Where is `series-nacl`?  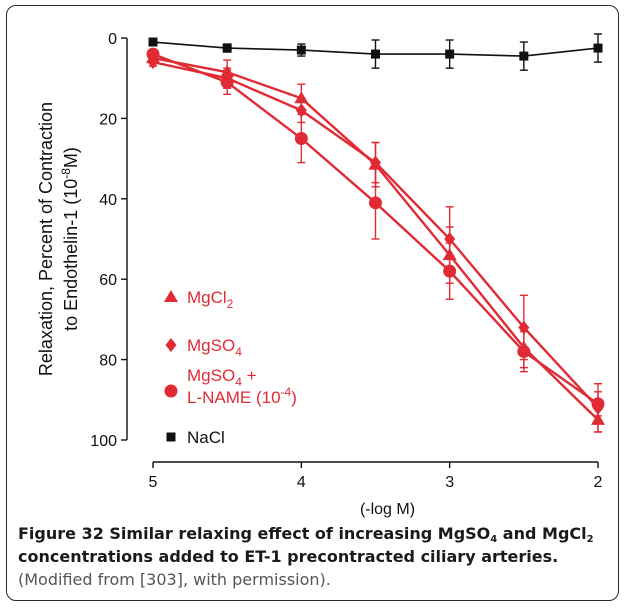 series-nacl is located at coordinates (375, 52).